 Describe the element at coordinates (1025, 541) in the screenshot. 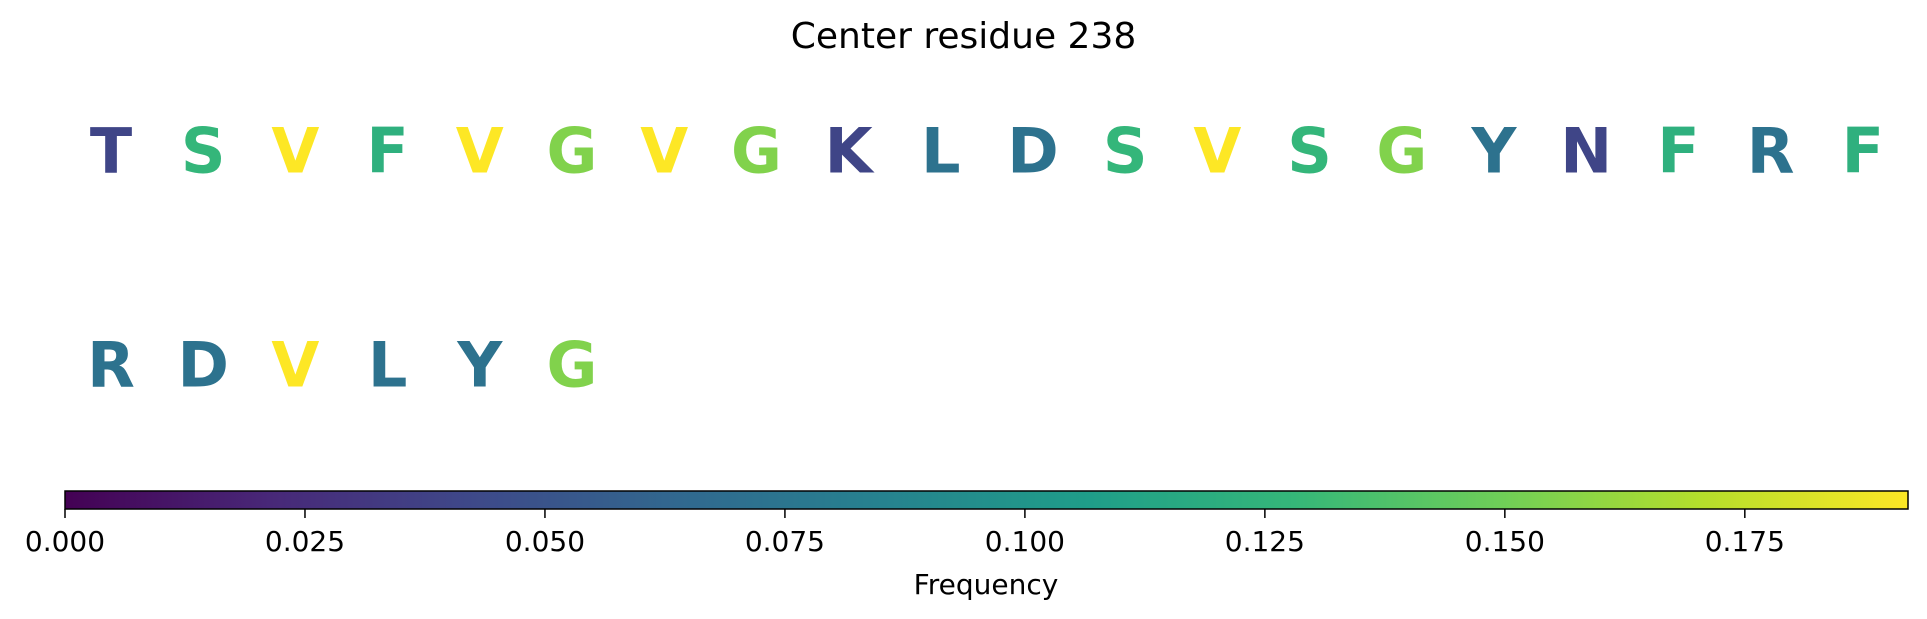

I see `colorbar-tick-label: 0.100` at that location.